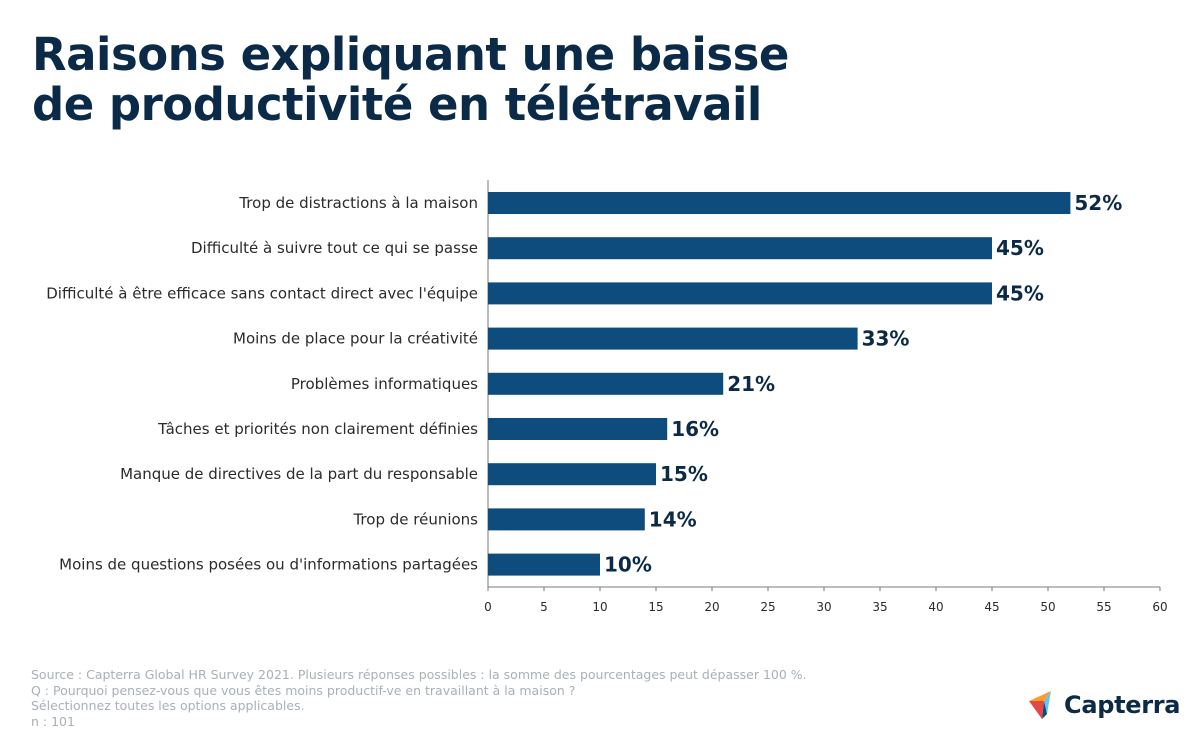 This screenshot has width=1200, height=740. I want to click on category-label: Trop de réunions, so click(415, 519).